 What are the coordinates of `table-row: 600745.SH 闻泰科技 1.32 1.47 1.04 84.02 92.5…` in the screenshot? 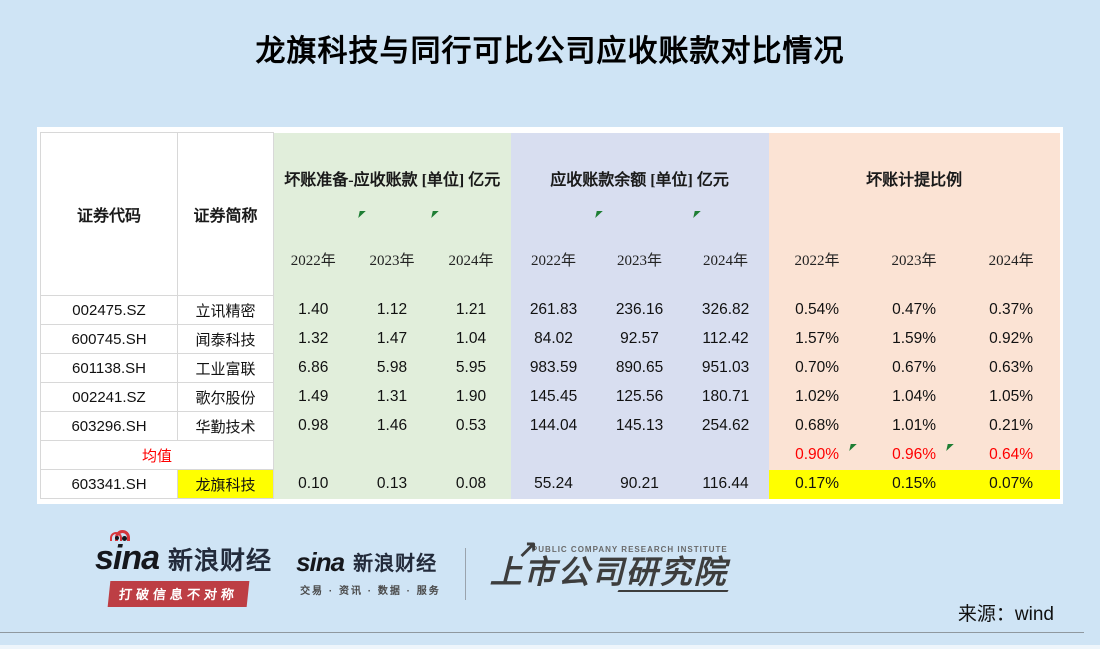 It's located at (550, 339).